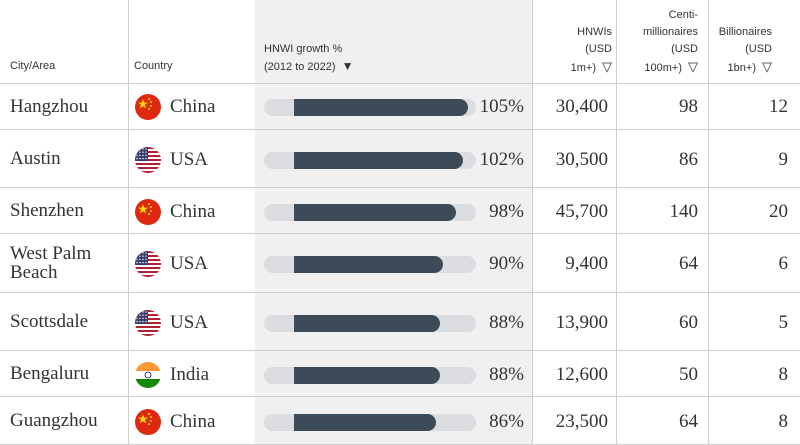 The image size is (800, 445). Describe the element at coordinates (47, 210) in the screenshot. I see `city-name: Shenzhen` at that location.